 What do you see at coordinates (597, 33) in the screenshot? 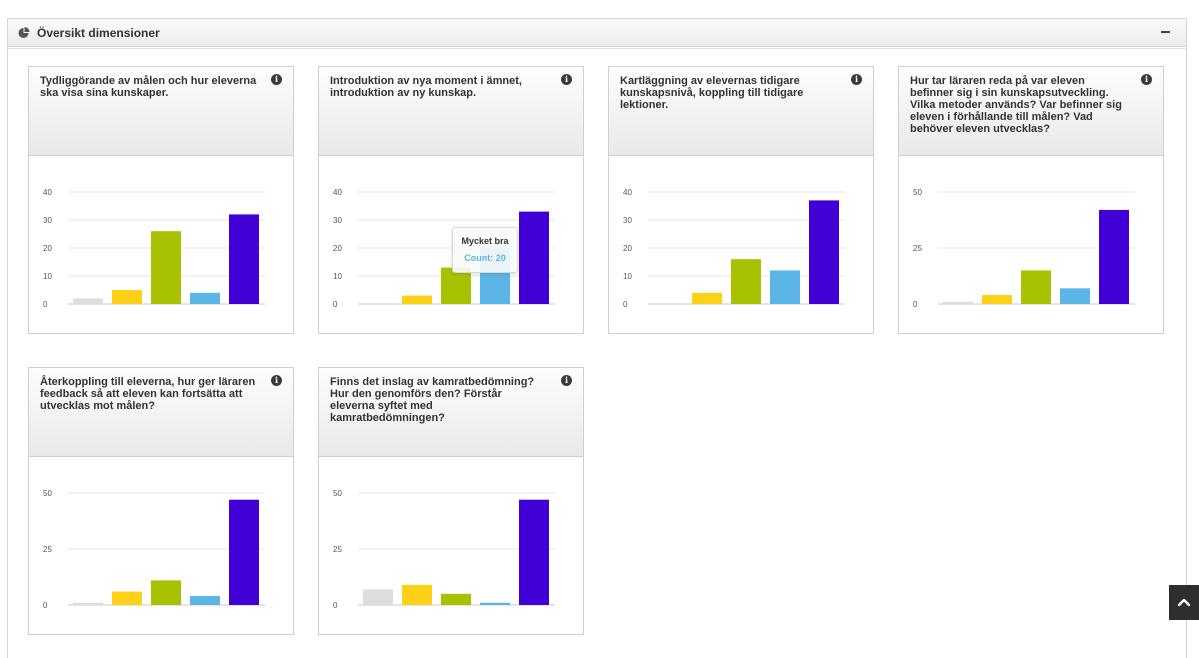
I see `panel-header: Översikt dimensioner` at bounding box center [597, 33].